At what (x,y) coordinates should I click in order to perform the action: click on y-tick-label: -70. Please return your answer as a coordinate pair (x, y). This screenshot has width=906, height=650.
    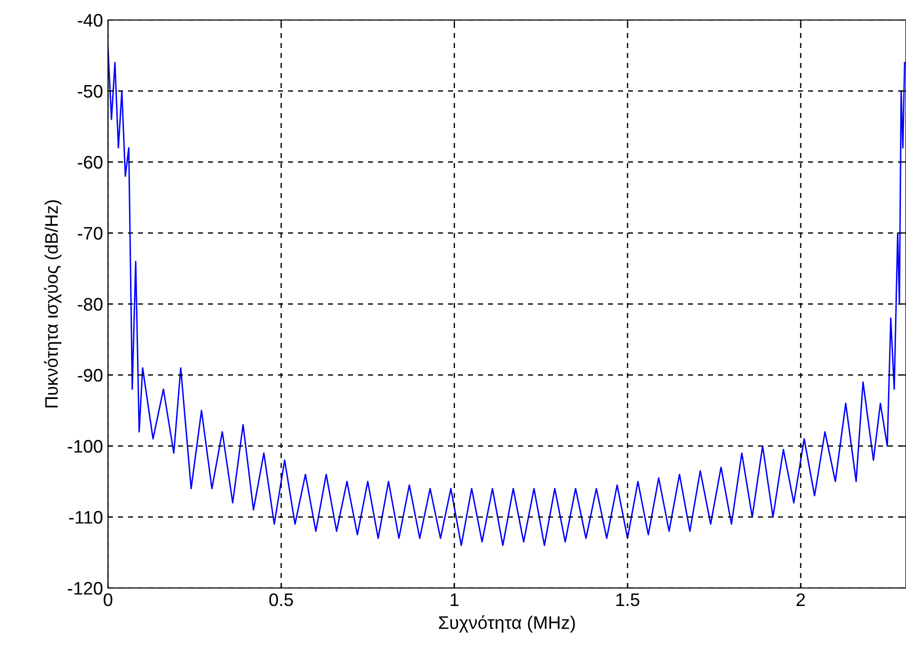
    Looking at the image, I should click on (90, 233).